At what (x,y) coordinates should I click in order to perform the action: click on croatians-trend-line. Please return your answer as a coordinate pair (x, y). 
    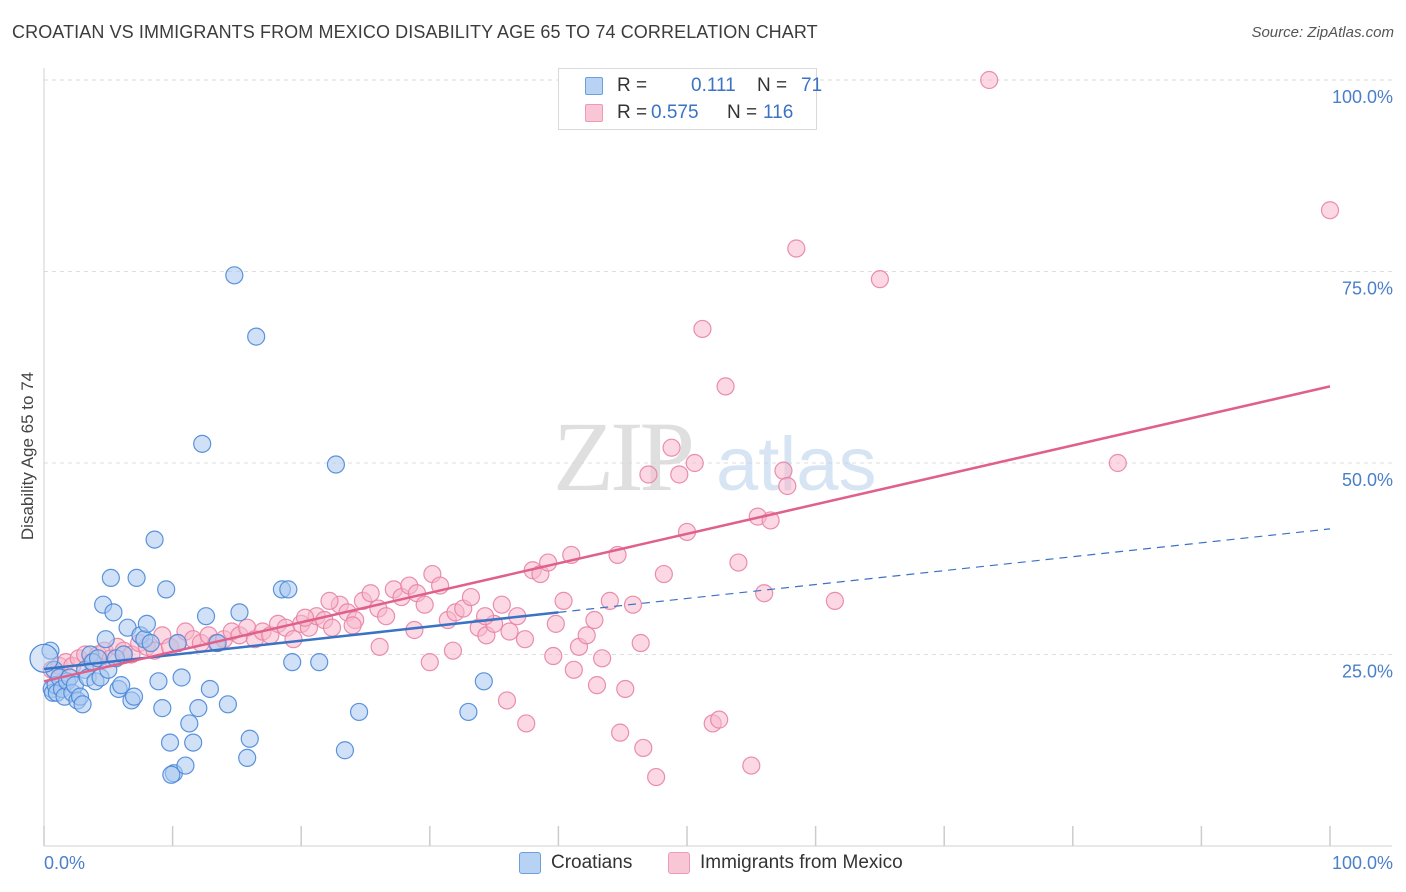
    Looking at the image, I should click on (301, 641).